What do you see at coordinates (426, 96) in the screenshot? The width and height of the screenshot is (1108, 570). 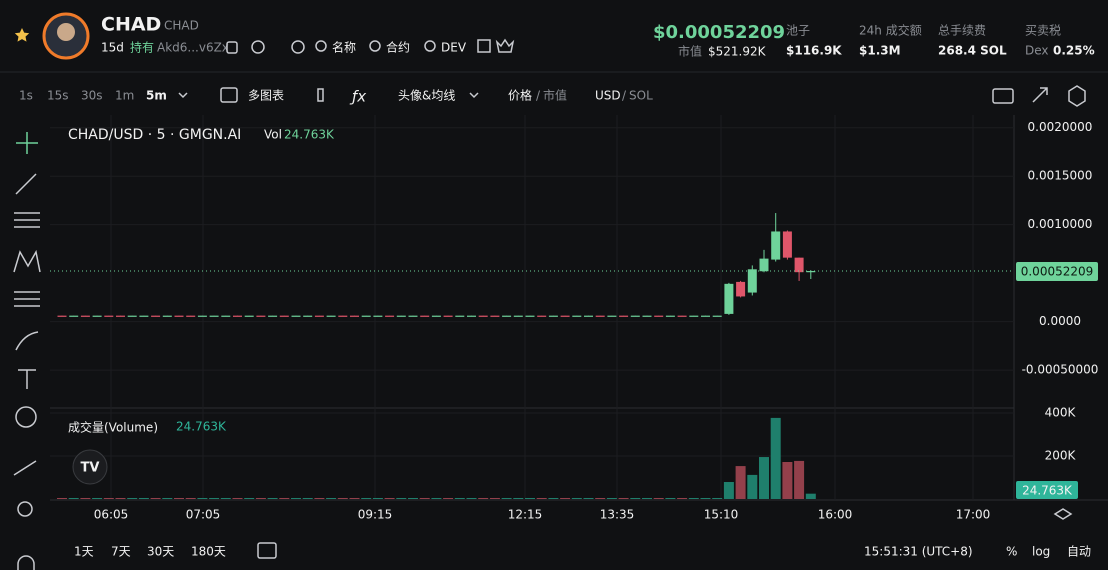 I see `indicators: 头像&均线` at bounding box center [426, 96].